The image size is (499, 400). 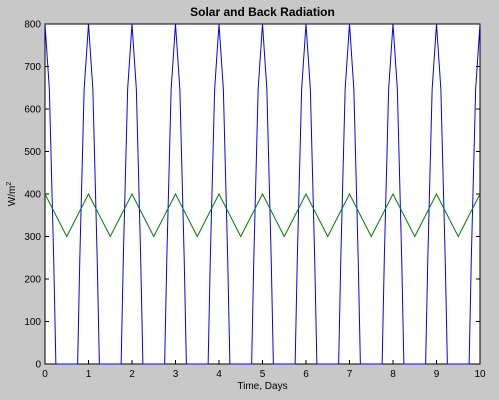 I want to click on x-tick-label: 9, so click(x=437, y=374).